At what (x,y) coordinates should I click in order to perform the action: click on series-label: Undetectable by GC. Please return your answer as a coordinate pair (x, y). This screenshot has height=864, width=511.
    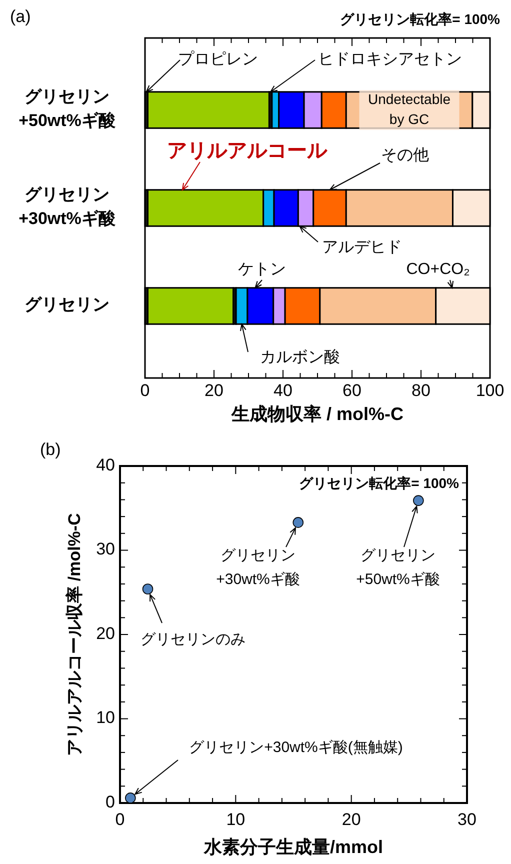
    Looking at the image, I should click on (409, 108).